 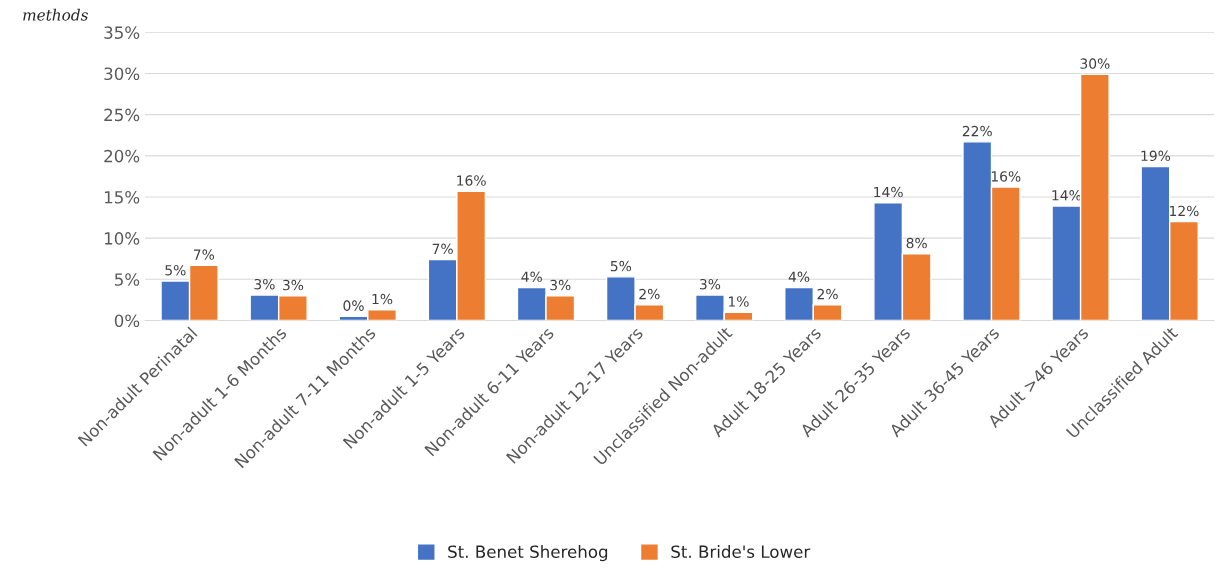 I want to click on y-tick-label: 15%, so click(x=122, y=197).